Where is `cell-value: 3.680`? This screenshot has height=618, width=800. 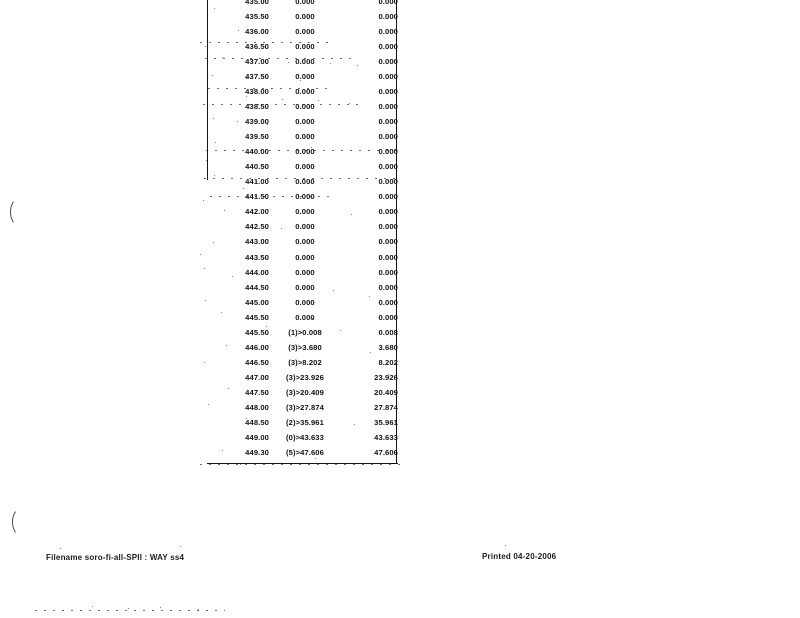 cell-value: 3.680 is located at coordinates (388, 347).